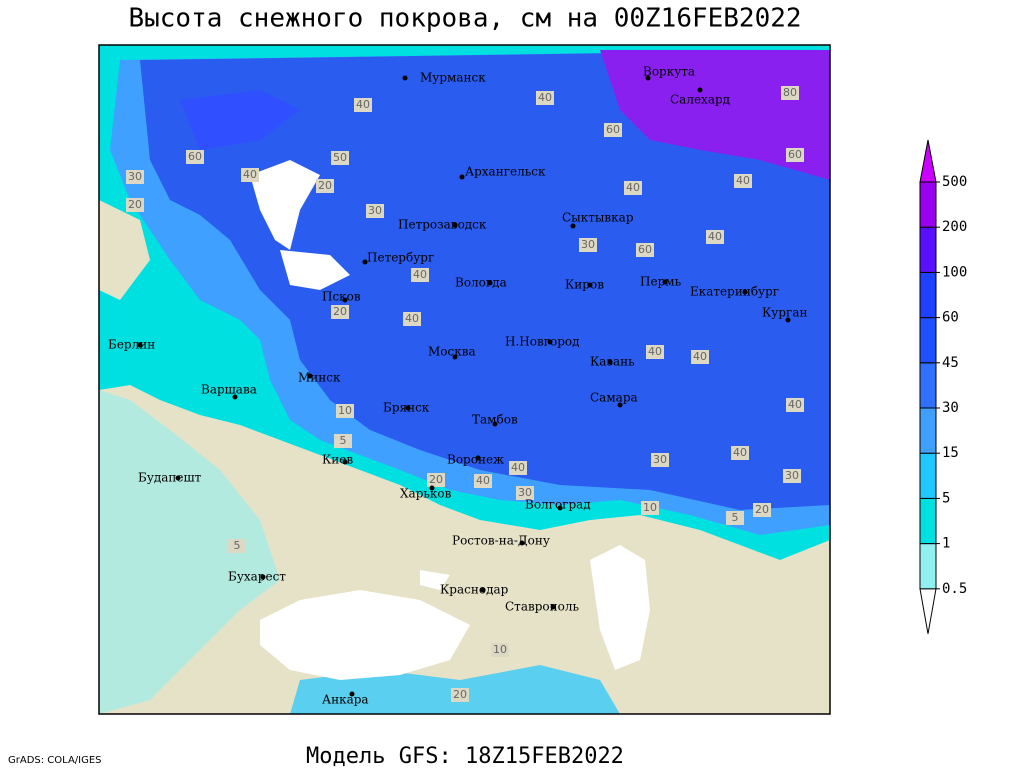 The height and width of the screenshot is (772, 1024). I want to click on contour-label: 30, so click(135, 176).